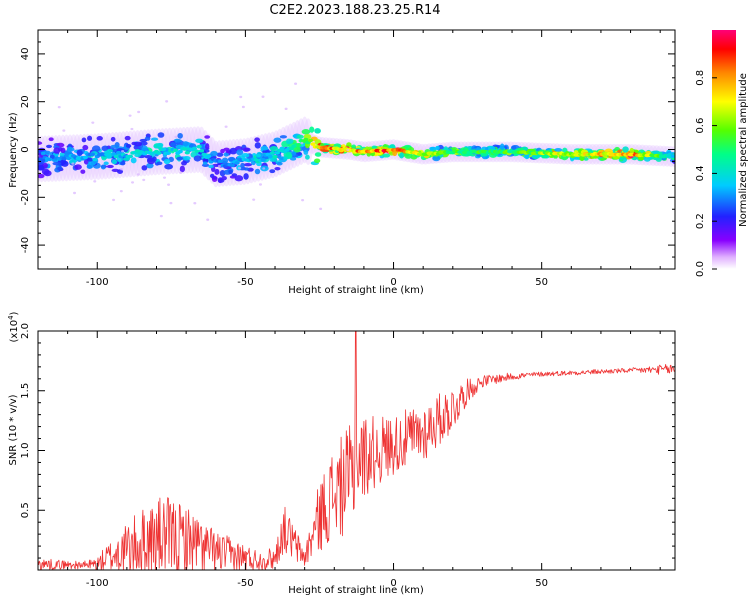  I want to click on colorbar-label: Normalized spectral amplitude, so click(743, 150).